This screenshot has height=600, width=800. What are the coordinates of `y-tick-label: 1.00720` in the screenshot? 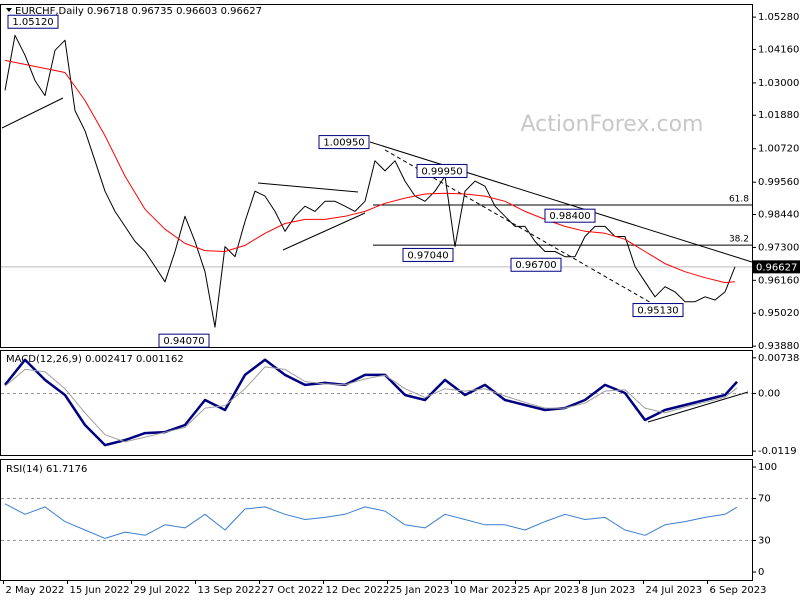 It's located at (778, 149).